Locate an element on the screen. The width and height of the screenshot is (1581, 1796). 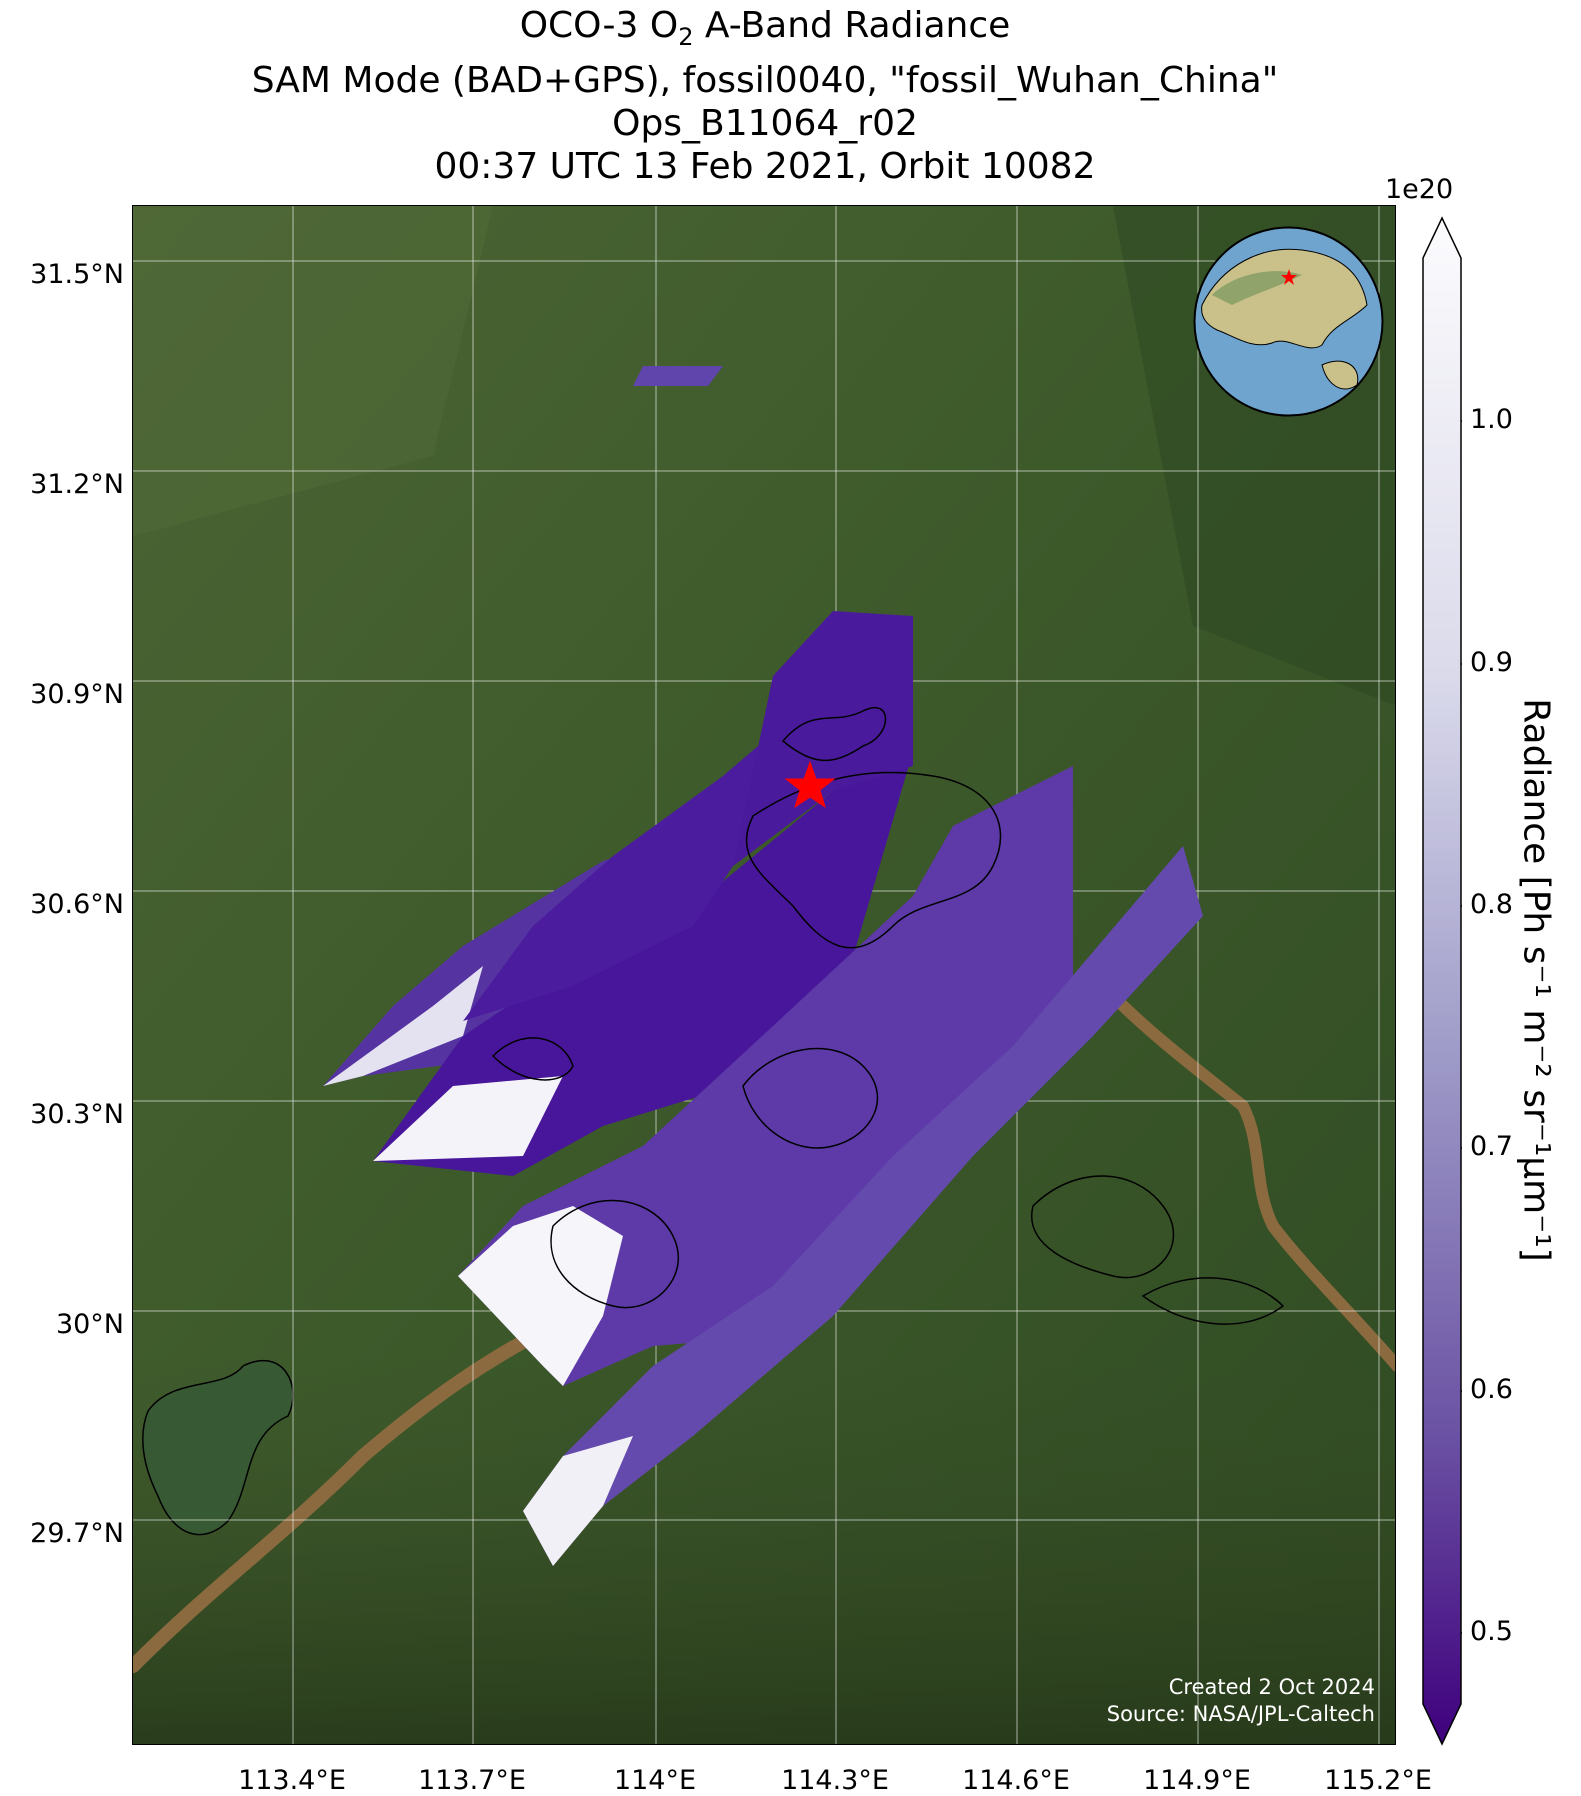
inset-target-star is located at coordinates (1289, 277).